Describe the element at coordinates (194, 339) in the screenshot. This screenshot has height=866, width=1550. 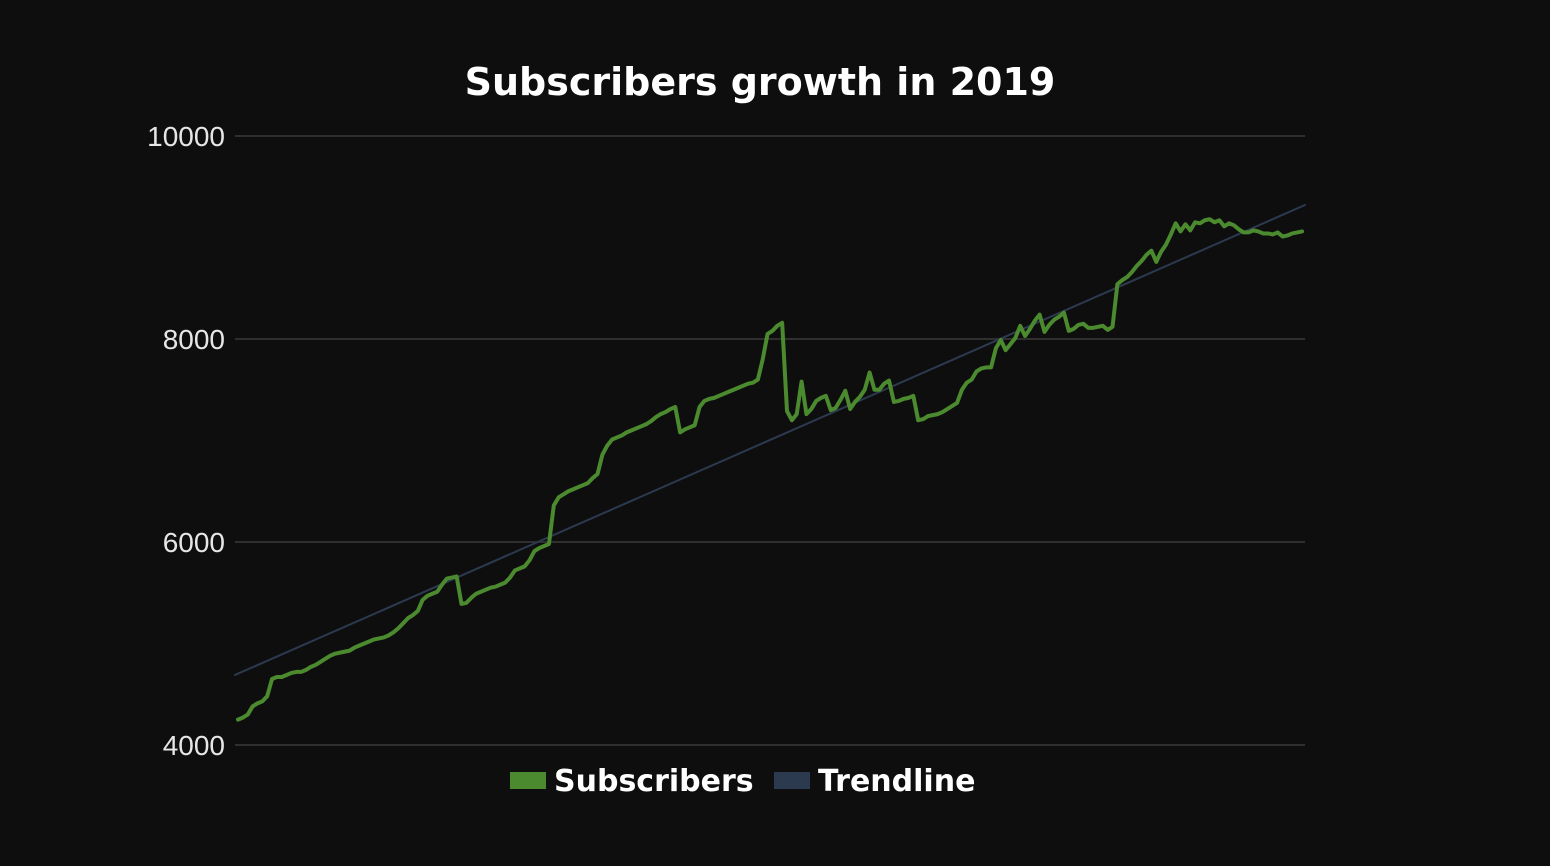
I see `y-tick-label: 8000` at that location.